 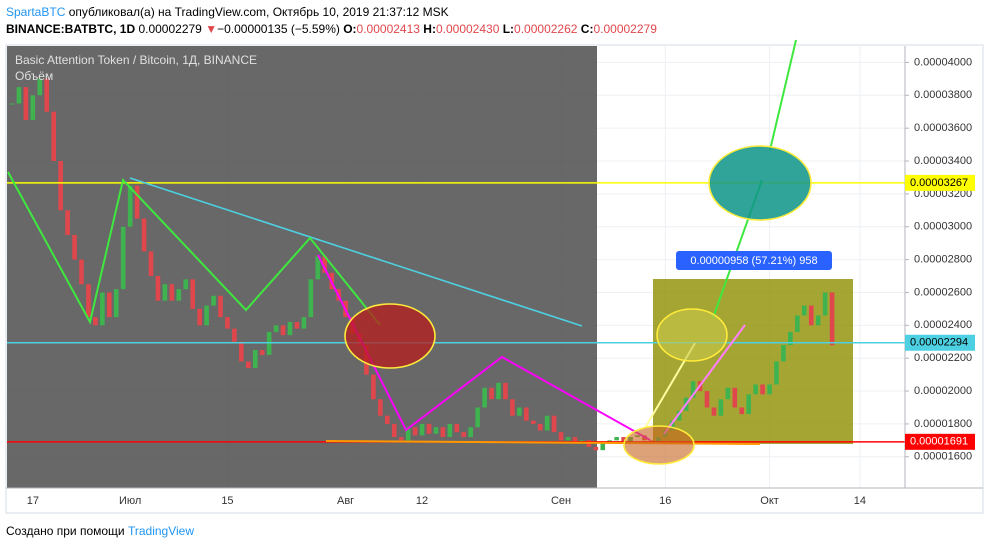 I want to click on measure-box, so click(x=753, y=361).